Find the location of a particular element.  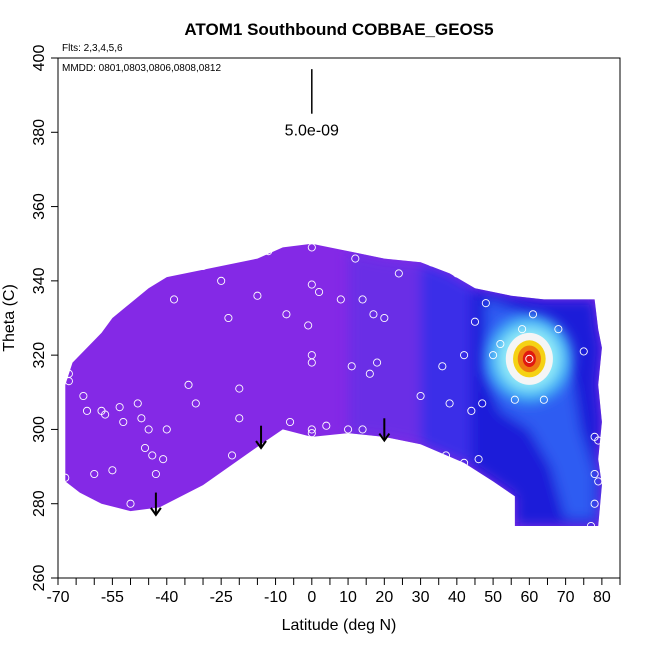

x-tick-label: 60 is located at coordinates (529, 597).